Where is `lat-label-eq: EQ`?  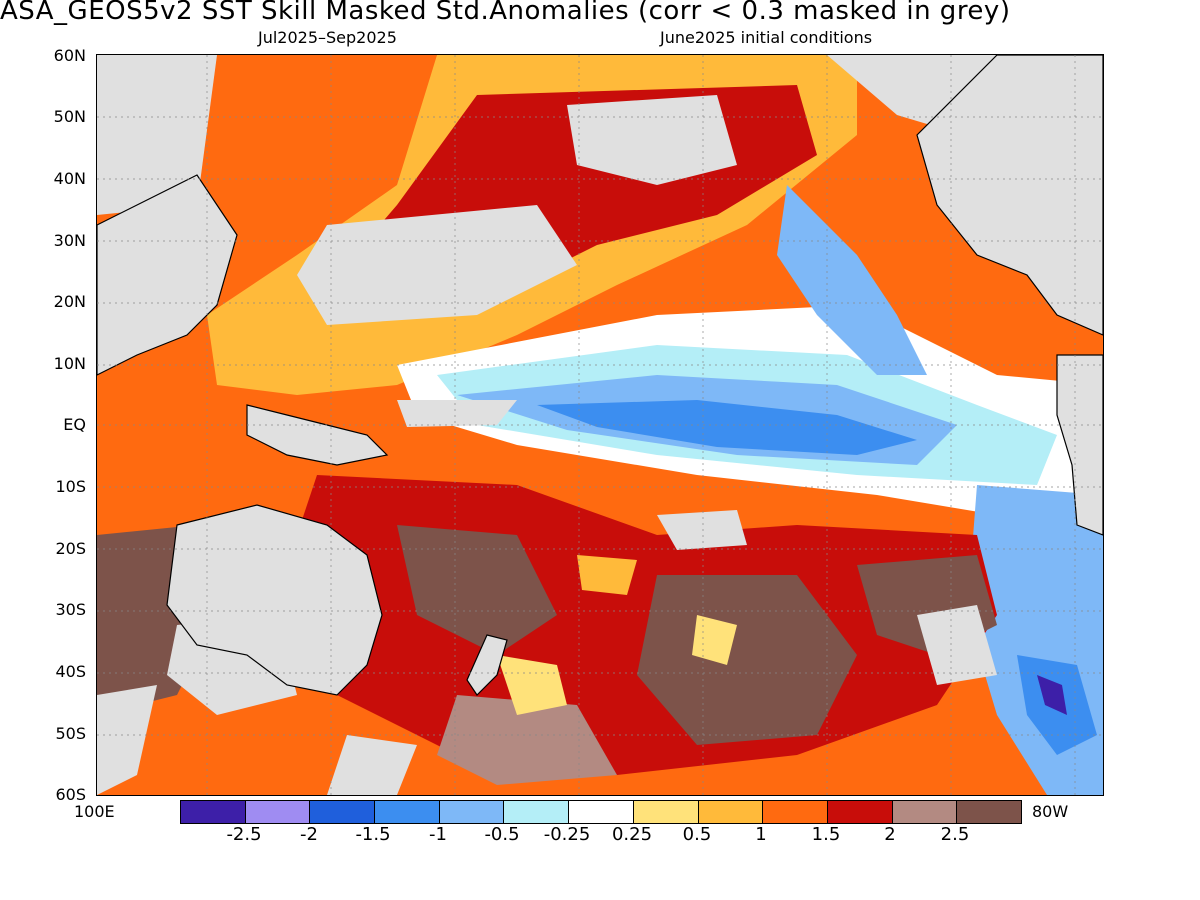
lat-label-eq: EQ is located at coordinates (74, 424).